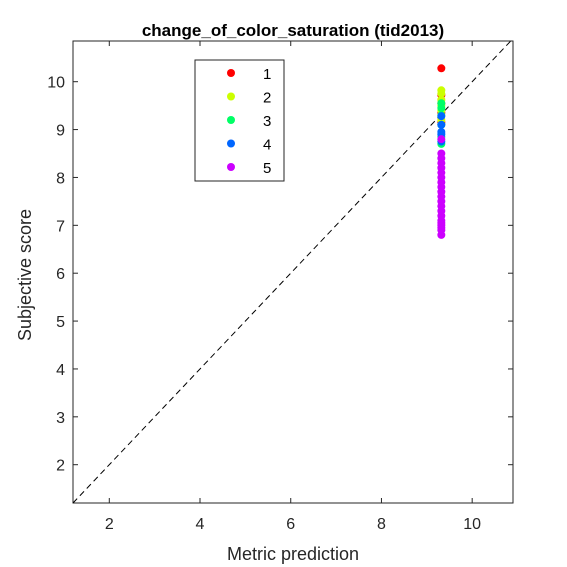 This screenshot has height=567, width=567. Describe the element at coordinates (200, 524) in the screenshot. I see `x-tick-label: 4` at that location.